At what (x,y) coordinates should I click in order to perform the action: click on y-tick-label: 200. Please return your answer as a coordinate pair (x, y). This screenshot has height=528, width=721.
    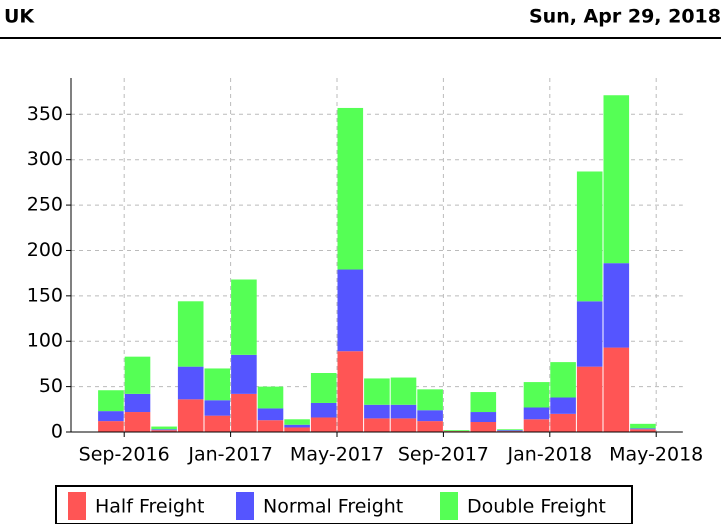
    Looking at the image, I should click on (45, 250).